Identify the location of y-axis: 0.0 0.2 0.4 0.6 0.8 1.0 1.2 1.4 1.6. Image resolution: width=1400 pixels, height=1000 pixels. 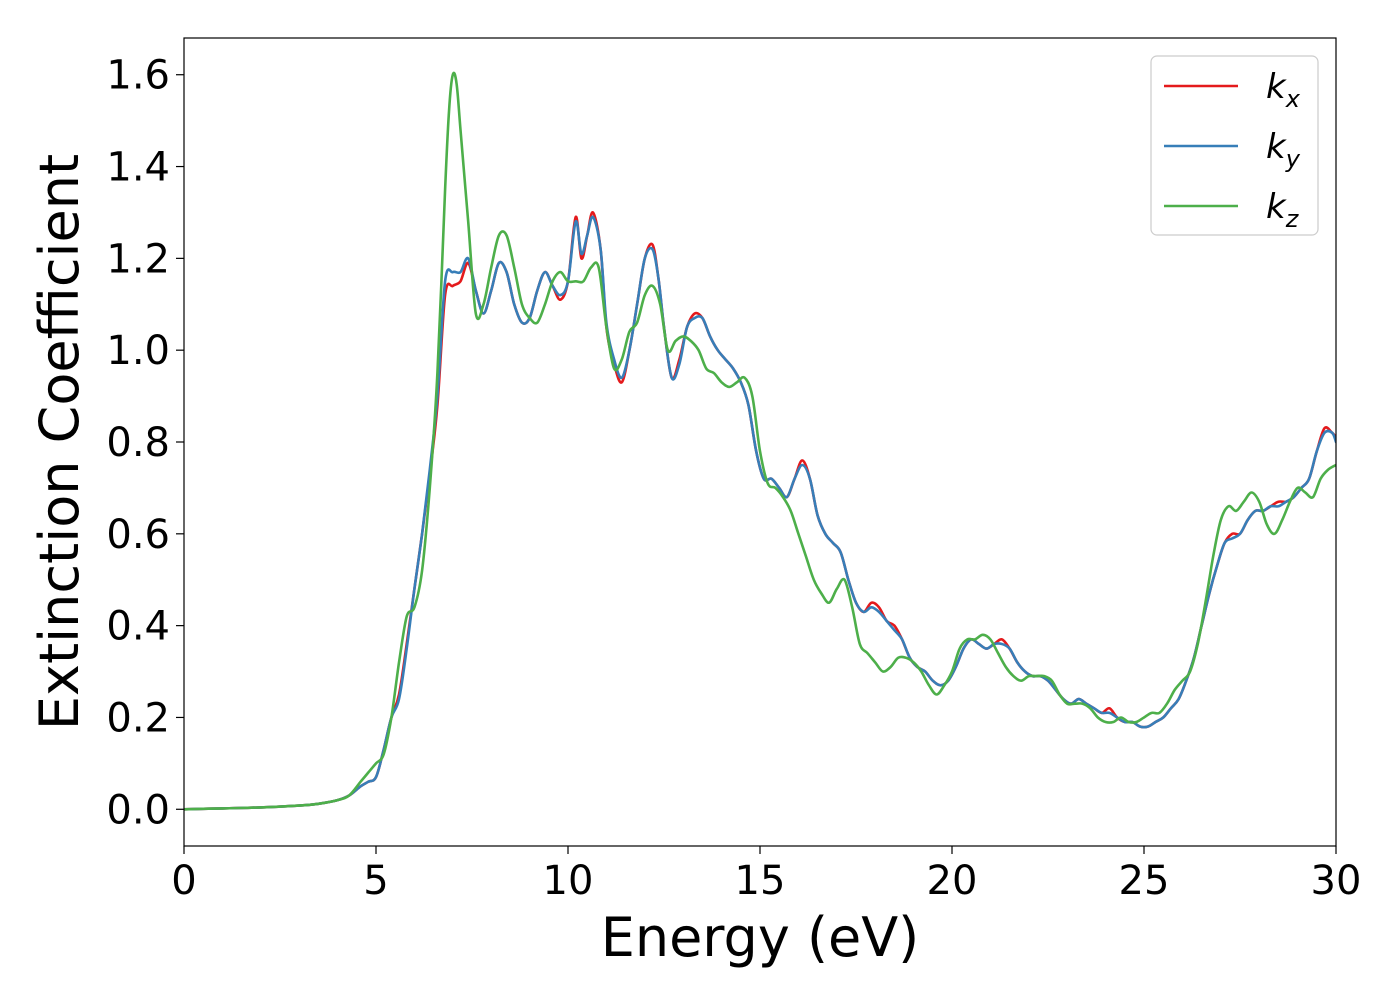
(145, 443).